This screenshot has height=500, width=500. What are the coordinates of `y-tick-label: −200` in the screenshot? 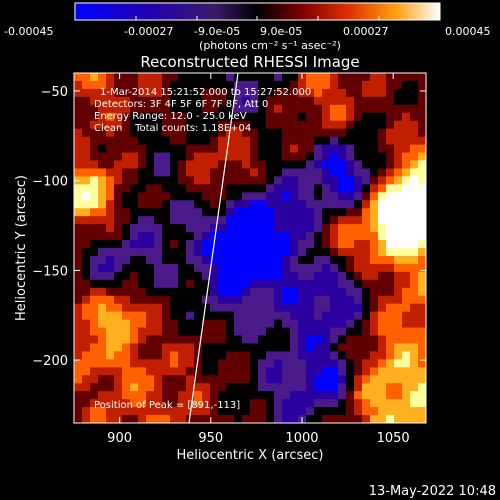 It's located at (50, 361).